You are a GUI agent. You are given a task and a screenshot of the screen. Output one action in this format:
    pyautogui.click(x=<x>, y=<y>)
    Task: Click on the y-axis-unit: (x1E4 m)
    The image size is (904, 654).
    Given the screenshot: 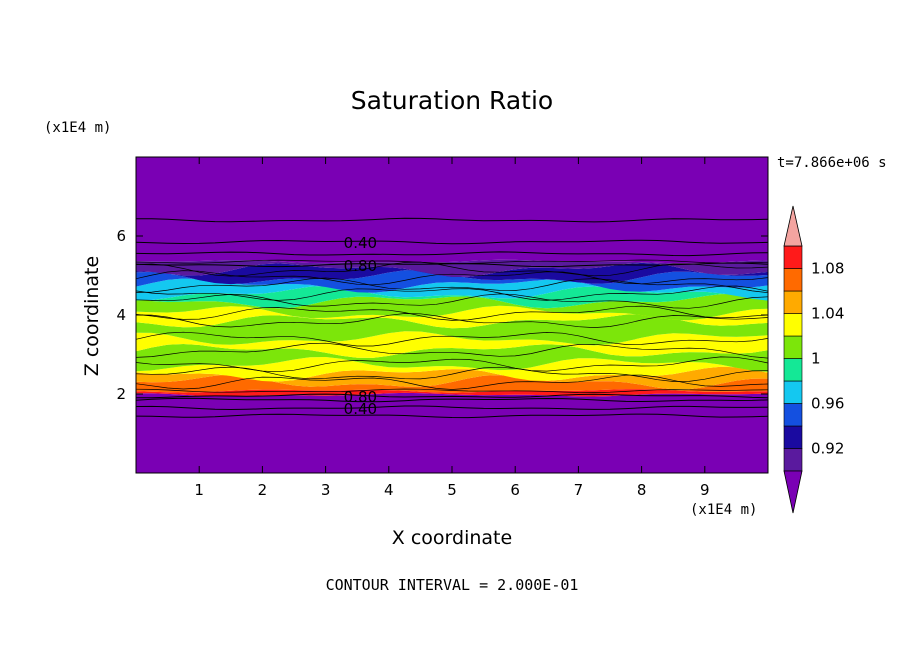 What is the action you would take?
    pyautogui.click(x=78, y=128)
    